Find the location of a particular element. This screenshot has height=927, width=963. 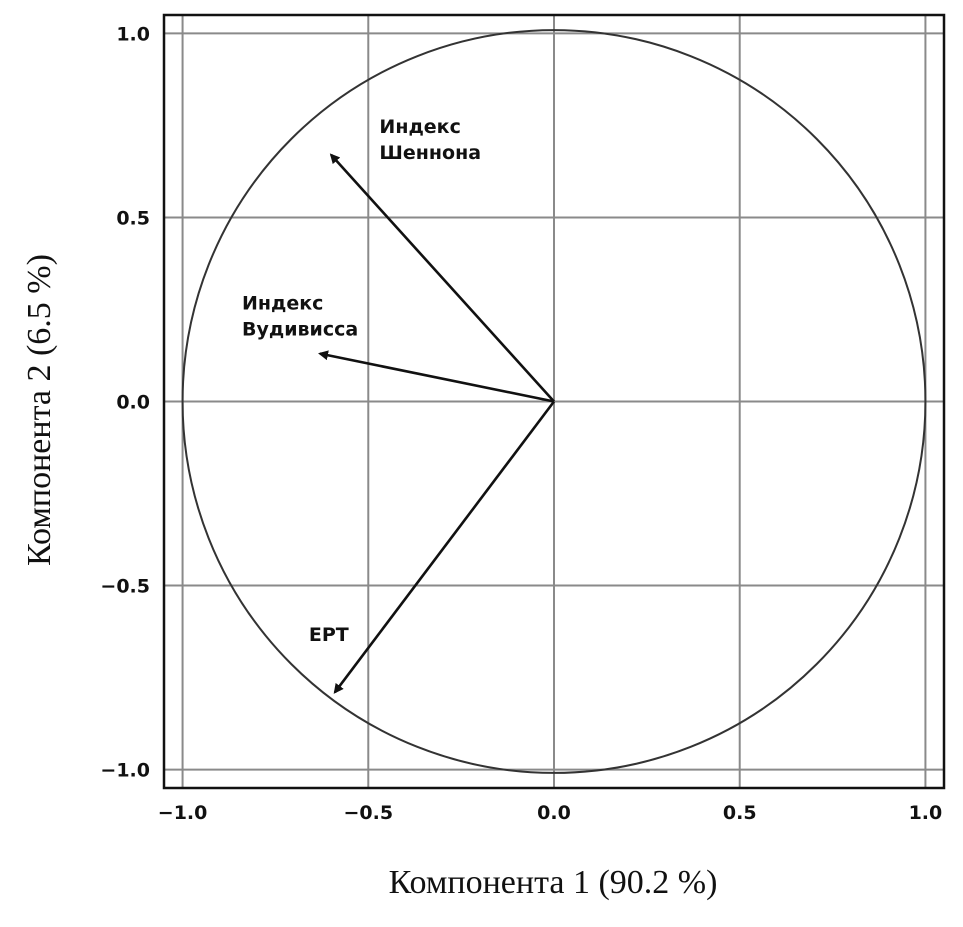

vector-label: Индекс Шеннона is located at coordinates (430, 140).